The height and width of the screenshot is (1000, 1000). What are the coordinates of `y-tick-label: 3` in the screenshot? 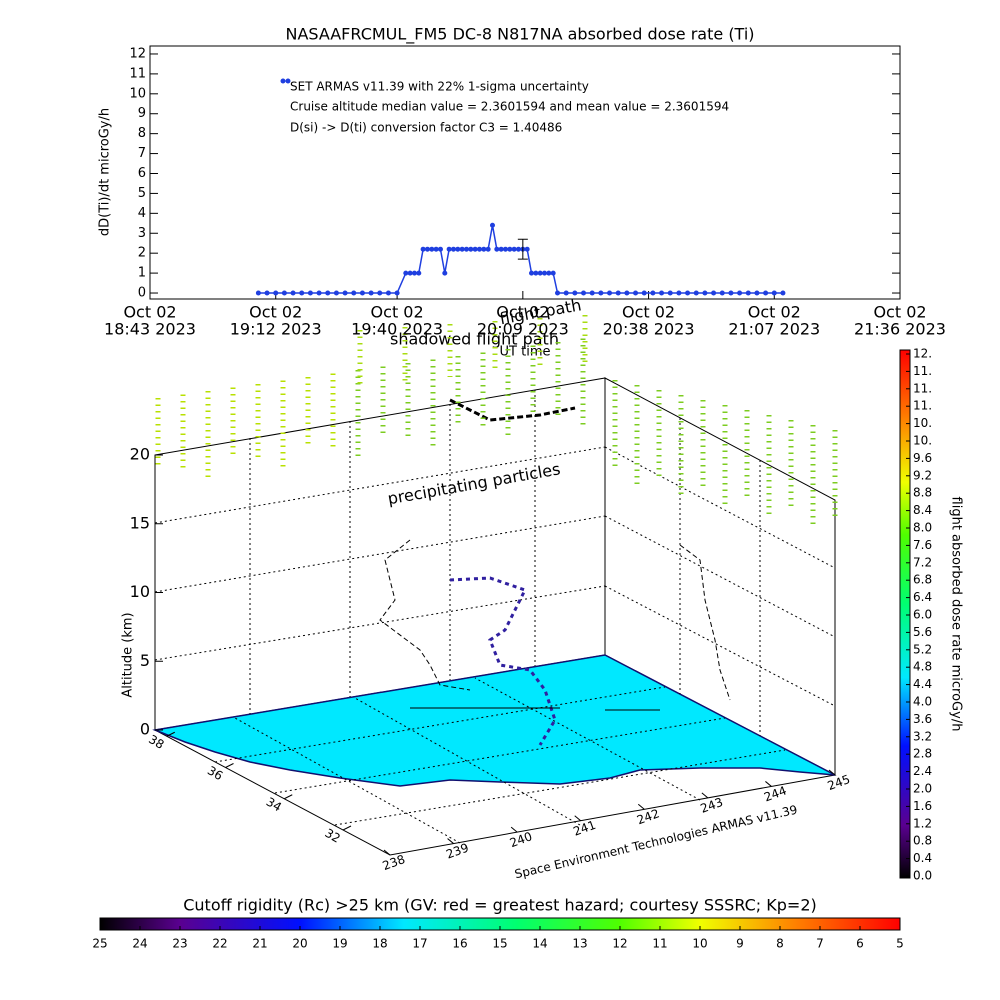 It's located at (142, 233).